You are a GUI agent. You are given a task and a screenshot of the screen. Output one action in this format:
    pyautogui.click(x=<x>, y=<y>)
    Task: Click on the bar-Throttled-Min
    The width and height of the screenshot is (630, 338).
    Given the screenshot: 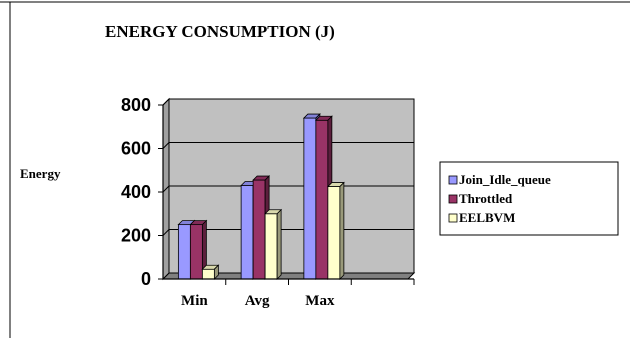 What is the action you would take?
    pyautogui.click(x=198, y=249)
    